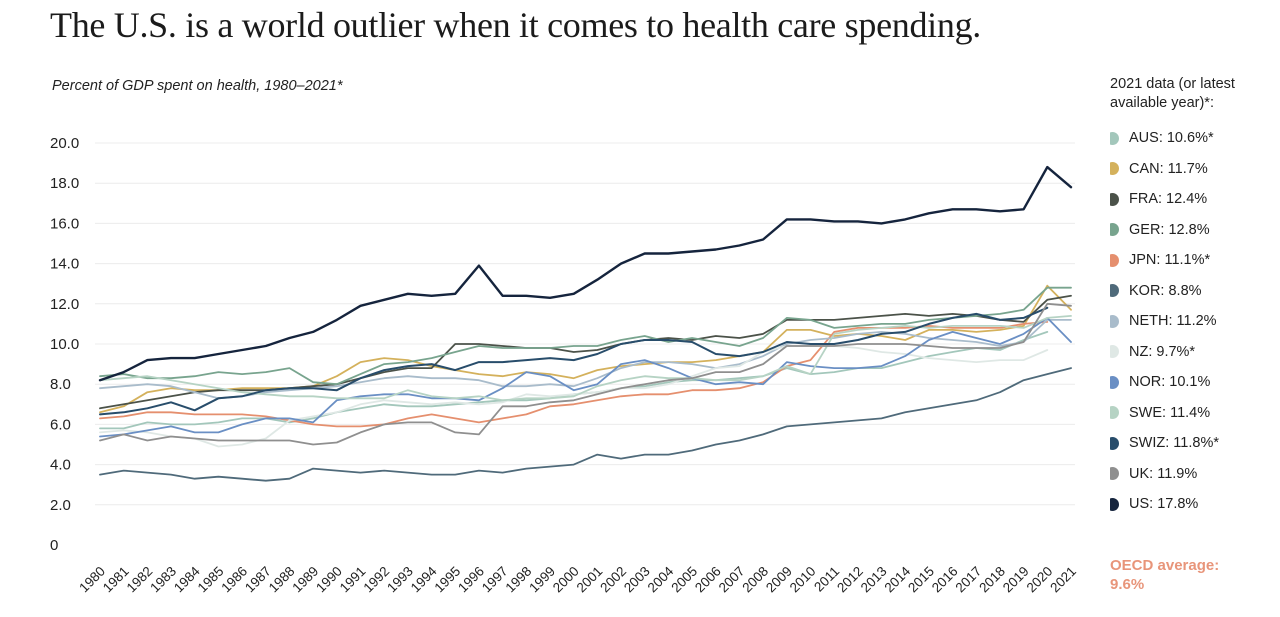 Image resolution: width=1280 pixels, height=617 pixels. I want to click on legend-item: NETH: 11.2%, so click(1195, 321).